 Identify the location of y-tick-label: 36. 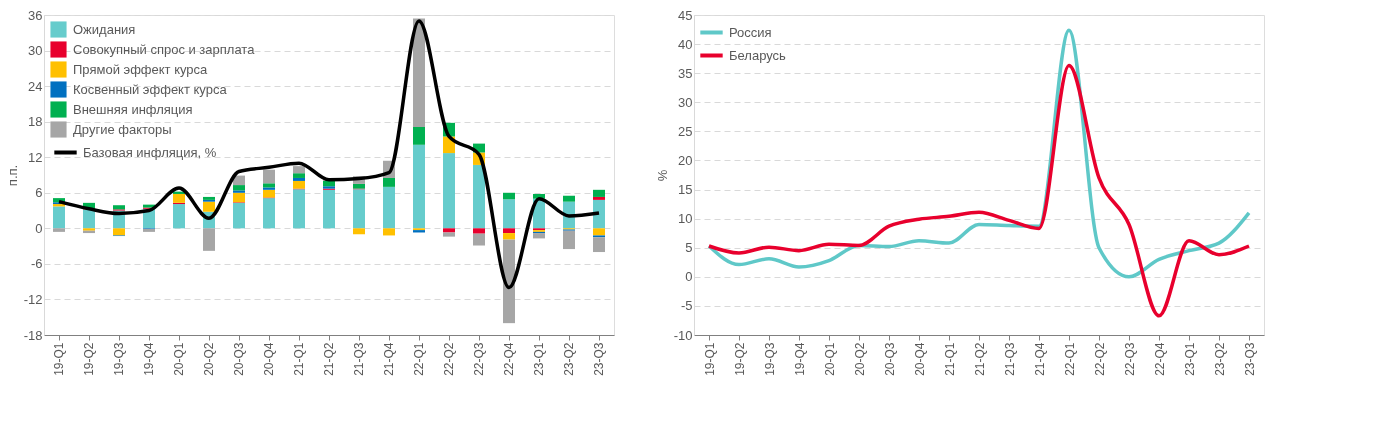
(35, 15).